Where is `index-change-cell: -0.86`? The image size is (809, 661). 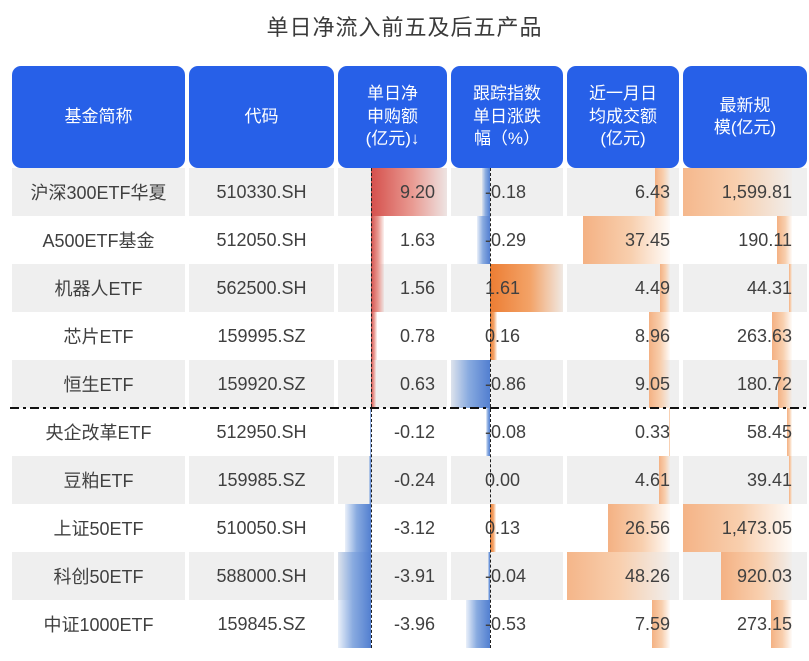 index-change-cell: -0.86 is located at coordinates (507, 384).